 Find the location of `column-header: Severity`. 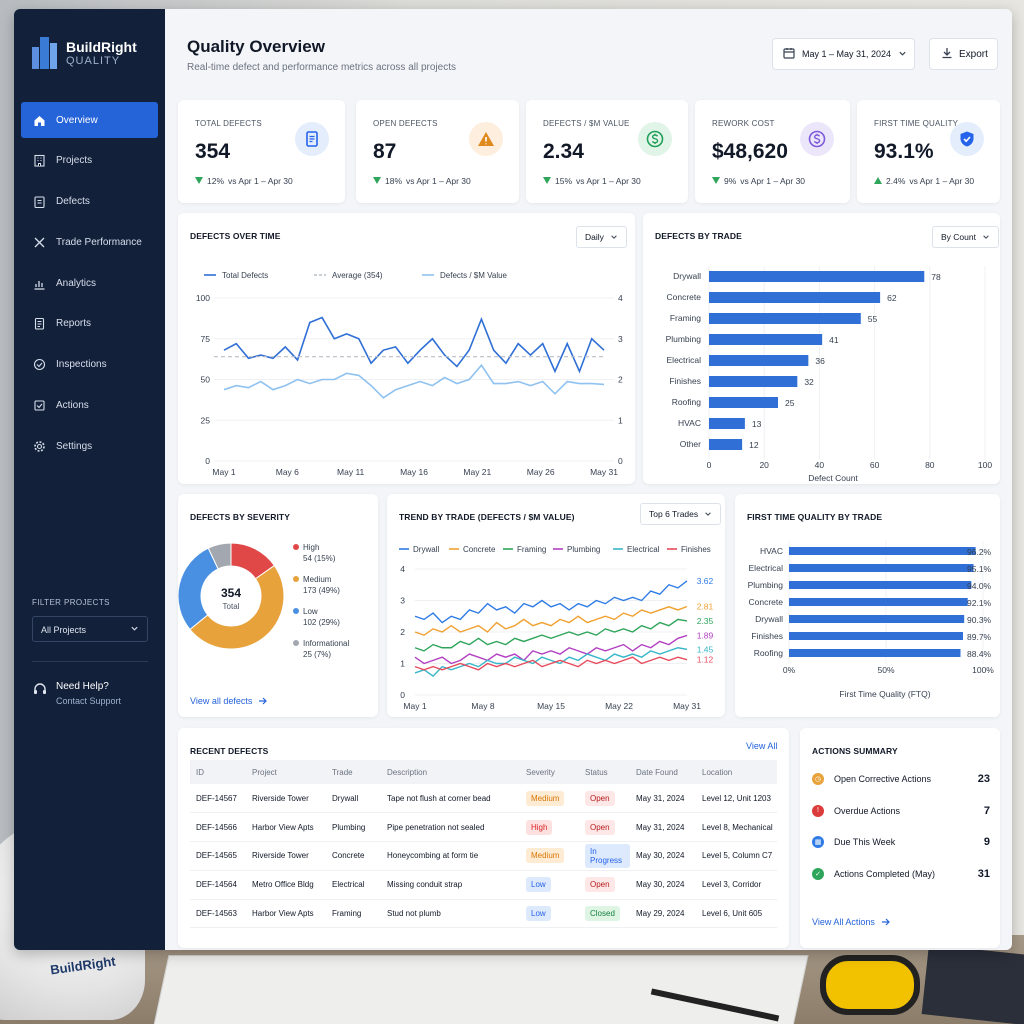

column-header: Severity is located at coordinates (549, 772).